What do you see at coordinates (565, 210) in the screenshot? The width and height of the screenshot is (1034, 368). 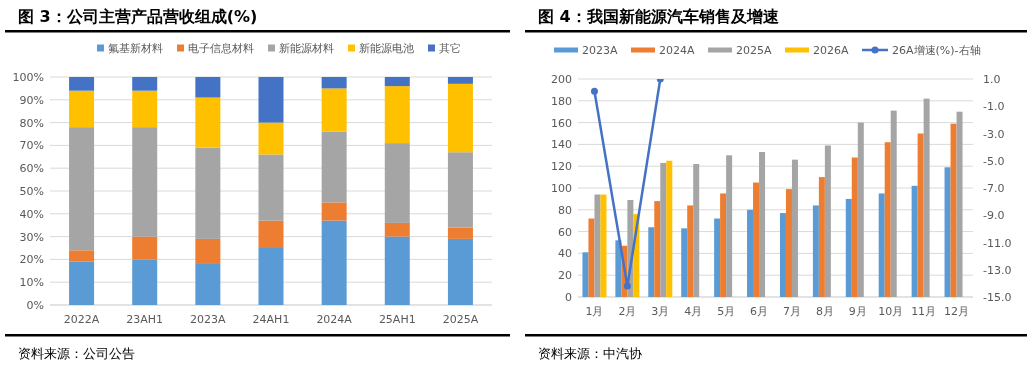 I see `y-tick-label: 80` at bounding box center [565, 210].